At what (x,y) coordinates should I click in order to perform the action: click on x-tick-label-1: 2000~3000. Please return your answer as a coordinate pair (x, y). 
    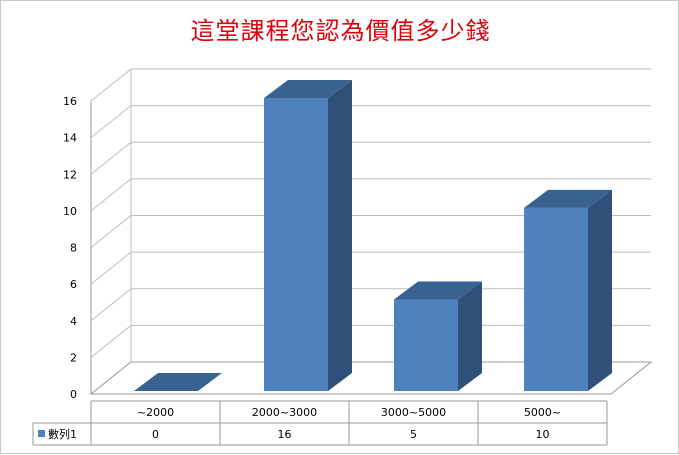
    Looking at the image, I should click on (284, 412).